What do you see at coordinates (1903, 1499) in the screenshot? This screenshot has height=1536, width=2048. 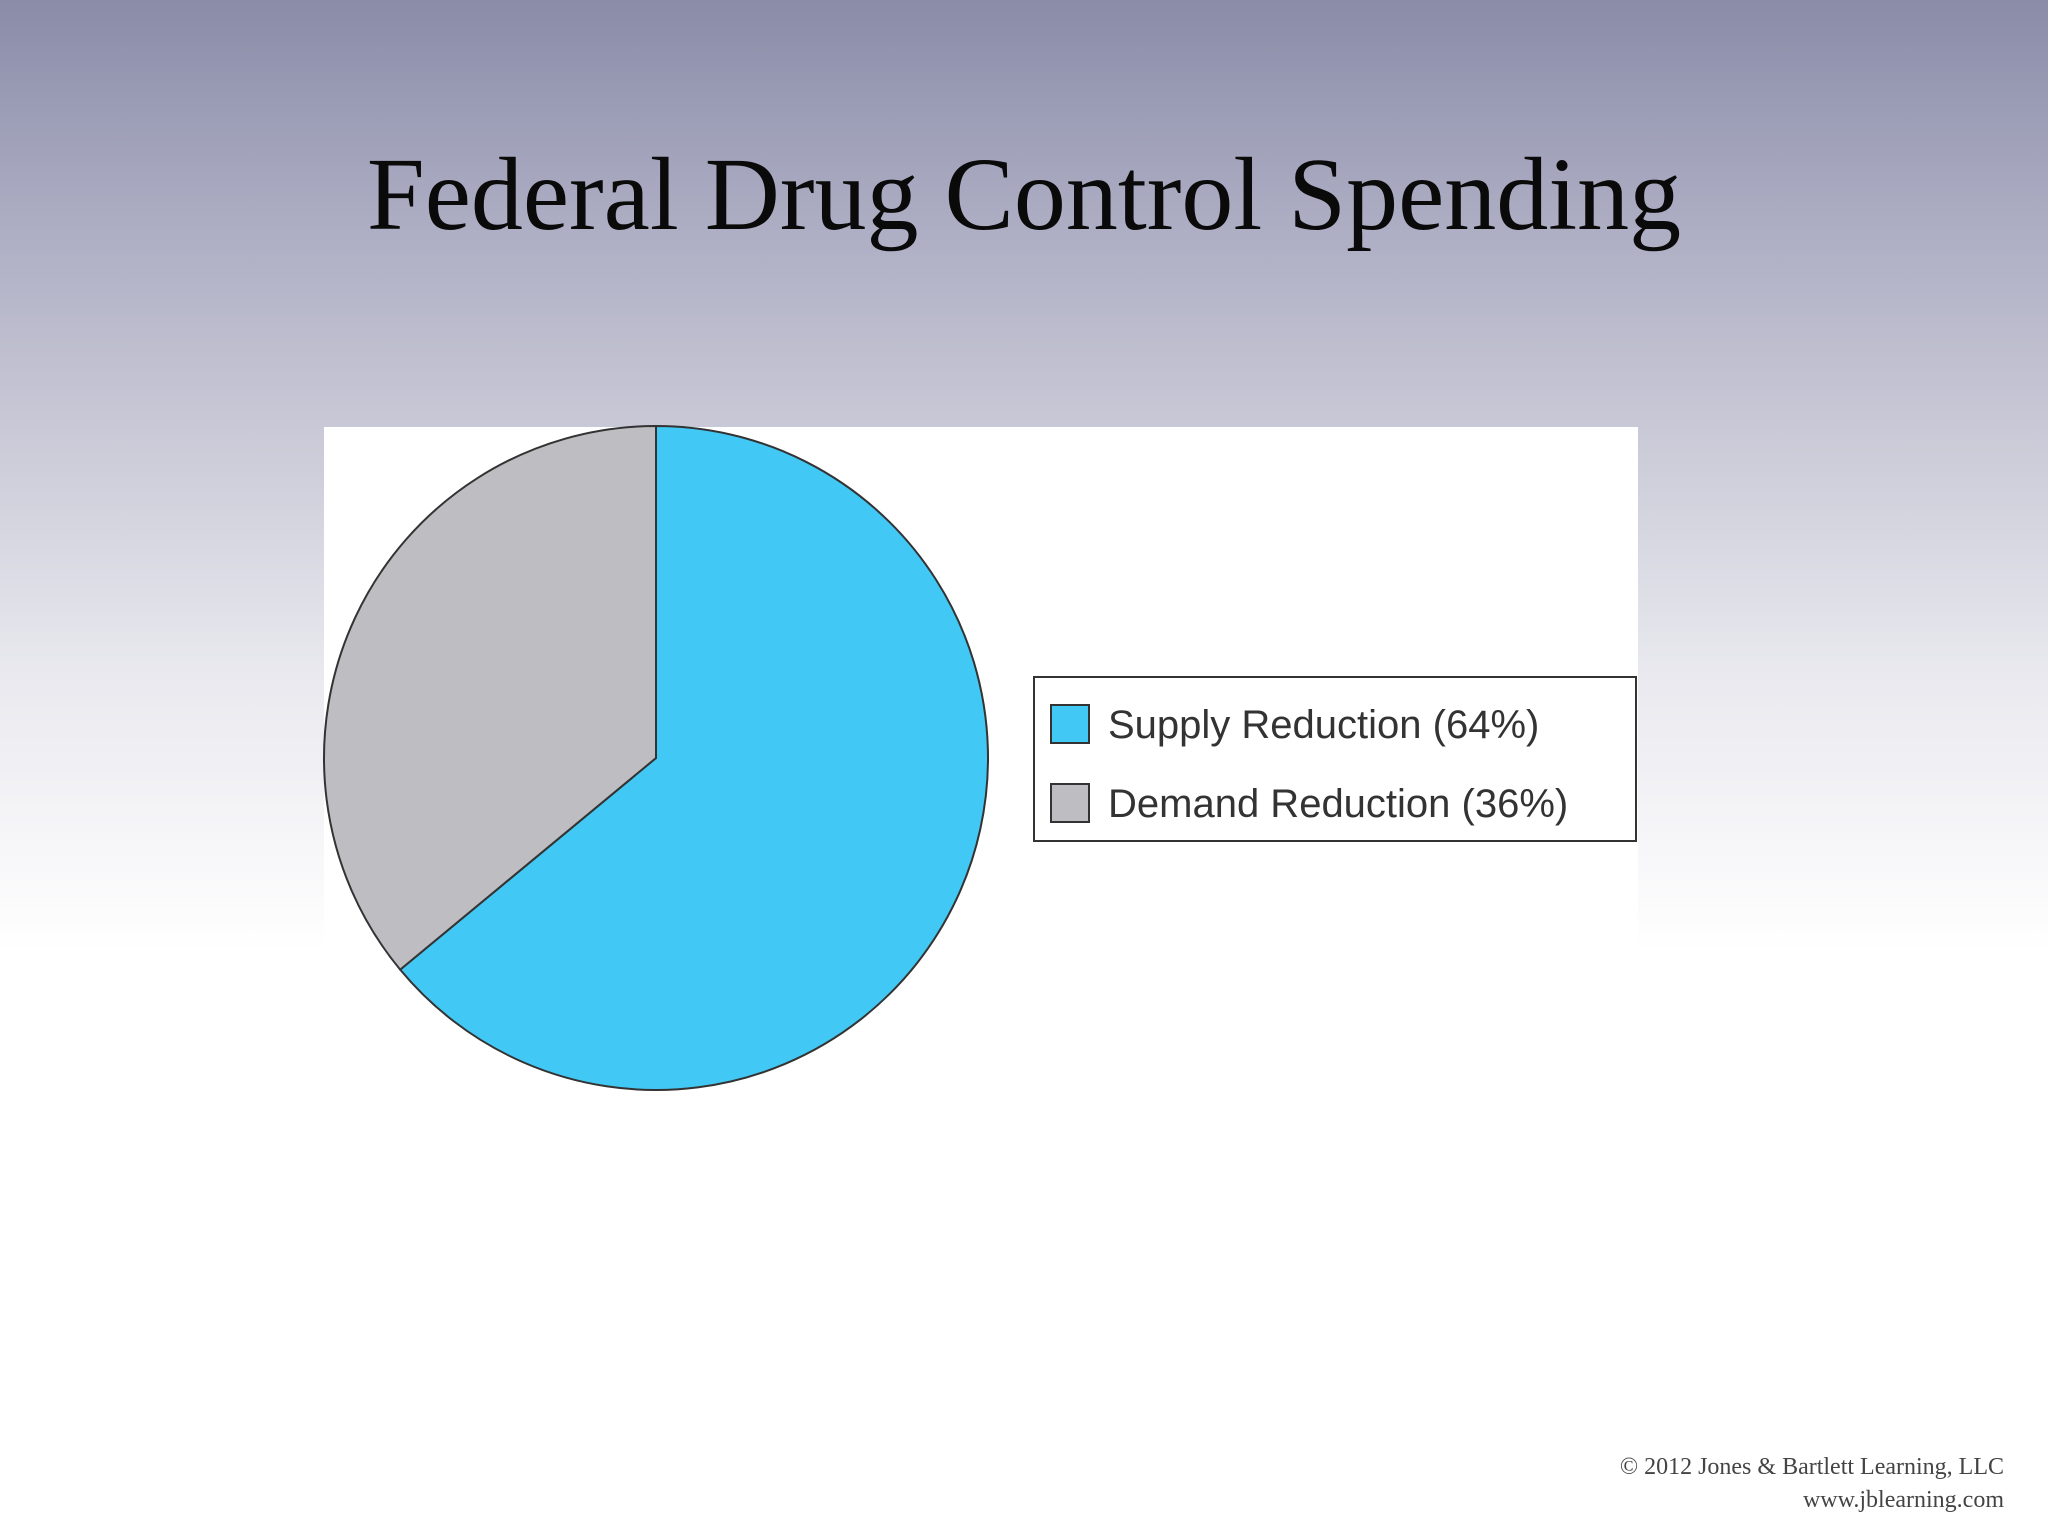 I see `website-url: www.jblearning.com` at bounding box center [1903, 1499].